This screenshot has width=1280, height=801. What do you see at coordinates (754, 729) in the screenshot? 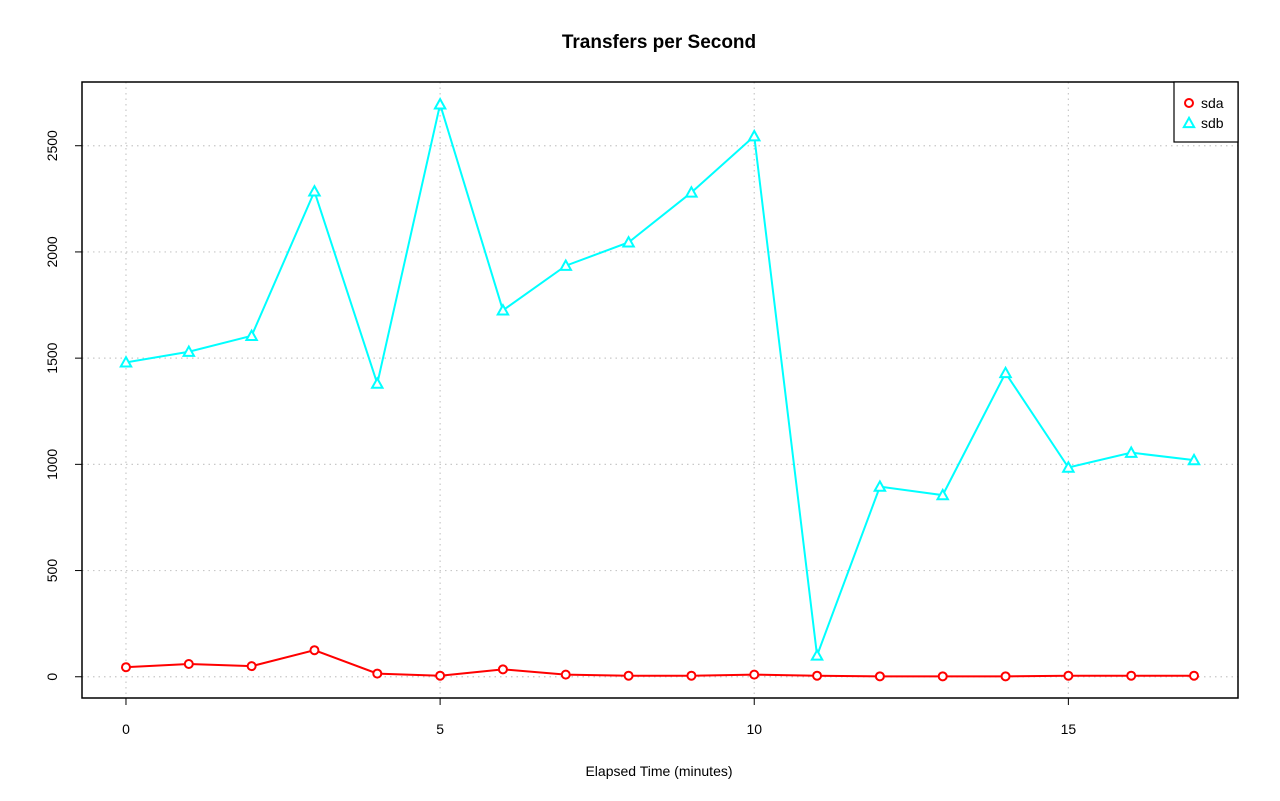
I see `x-tick-label: 10` at bounding box center [754, 729].